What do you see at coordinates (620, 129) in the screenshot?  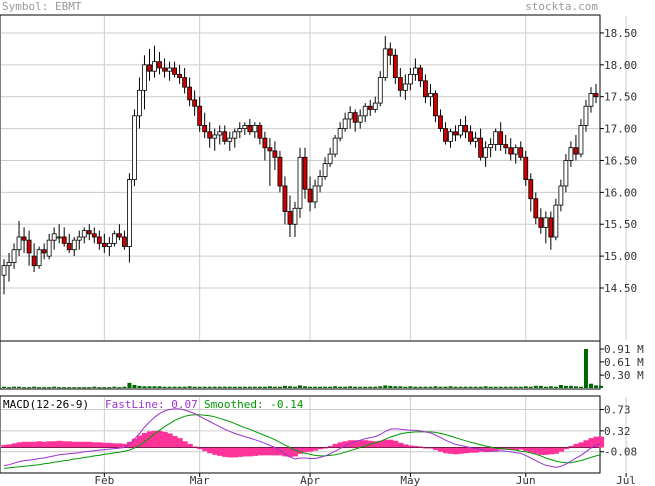 I see `price-tick-label: 17.00` at bounding box center [620, 129].